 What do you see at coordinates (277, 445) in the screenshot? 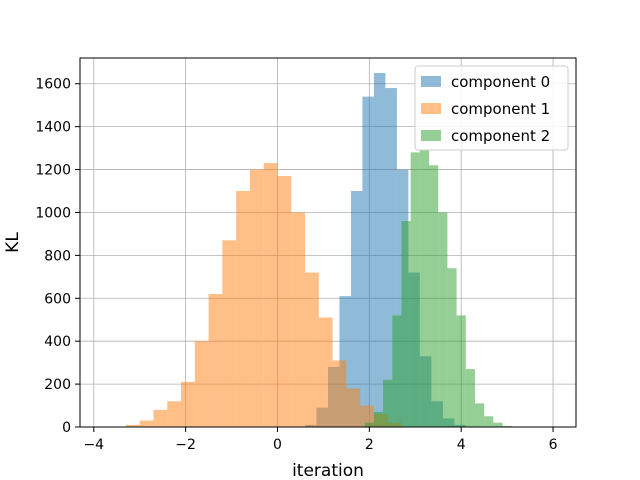
I see `x-tick-label: 0` at bounding box center [277, 445].